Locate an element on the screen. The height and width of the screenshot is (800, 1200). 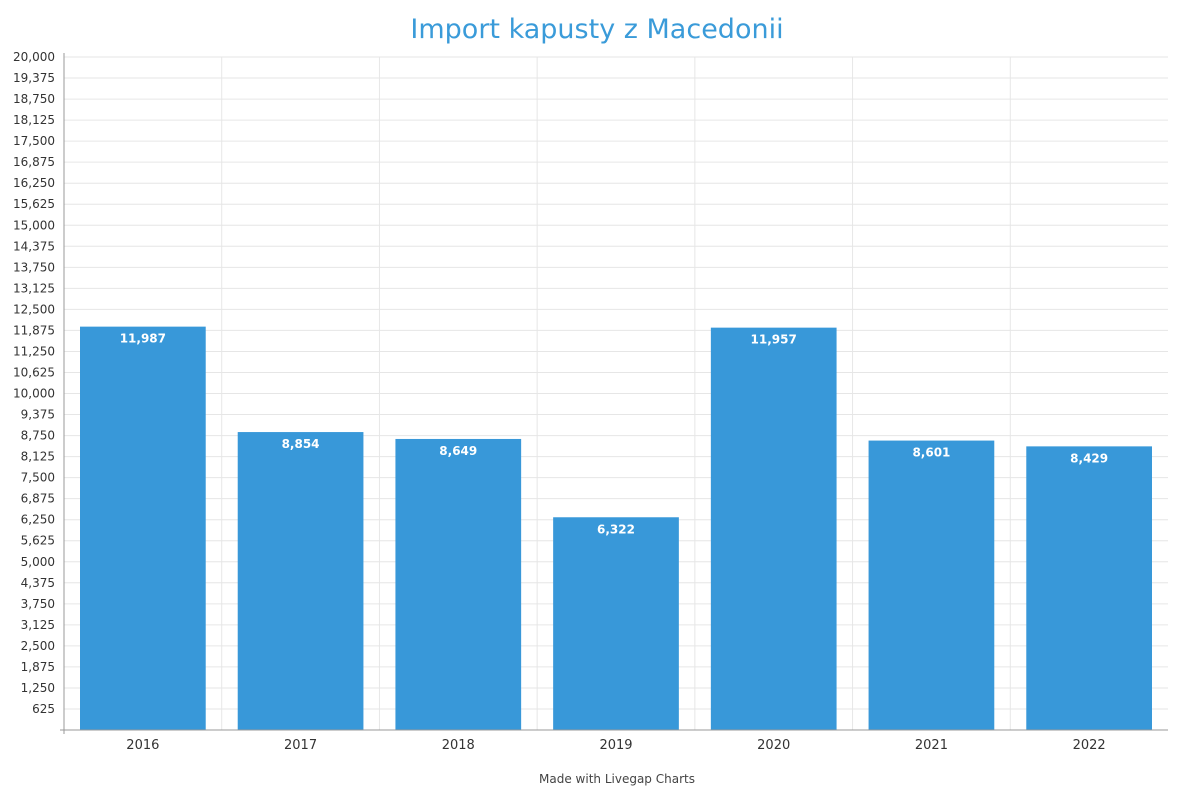
bar-2019 is located at coordinates (616, 623).